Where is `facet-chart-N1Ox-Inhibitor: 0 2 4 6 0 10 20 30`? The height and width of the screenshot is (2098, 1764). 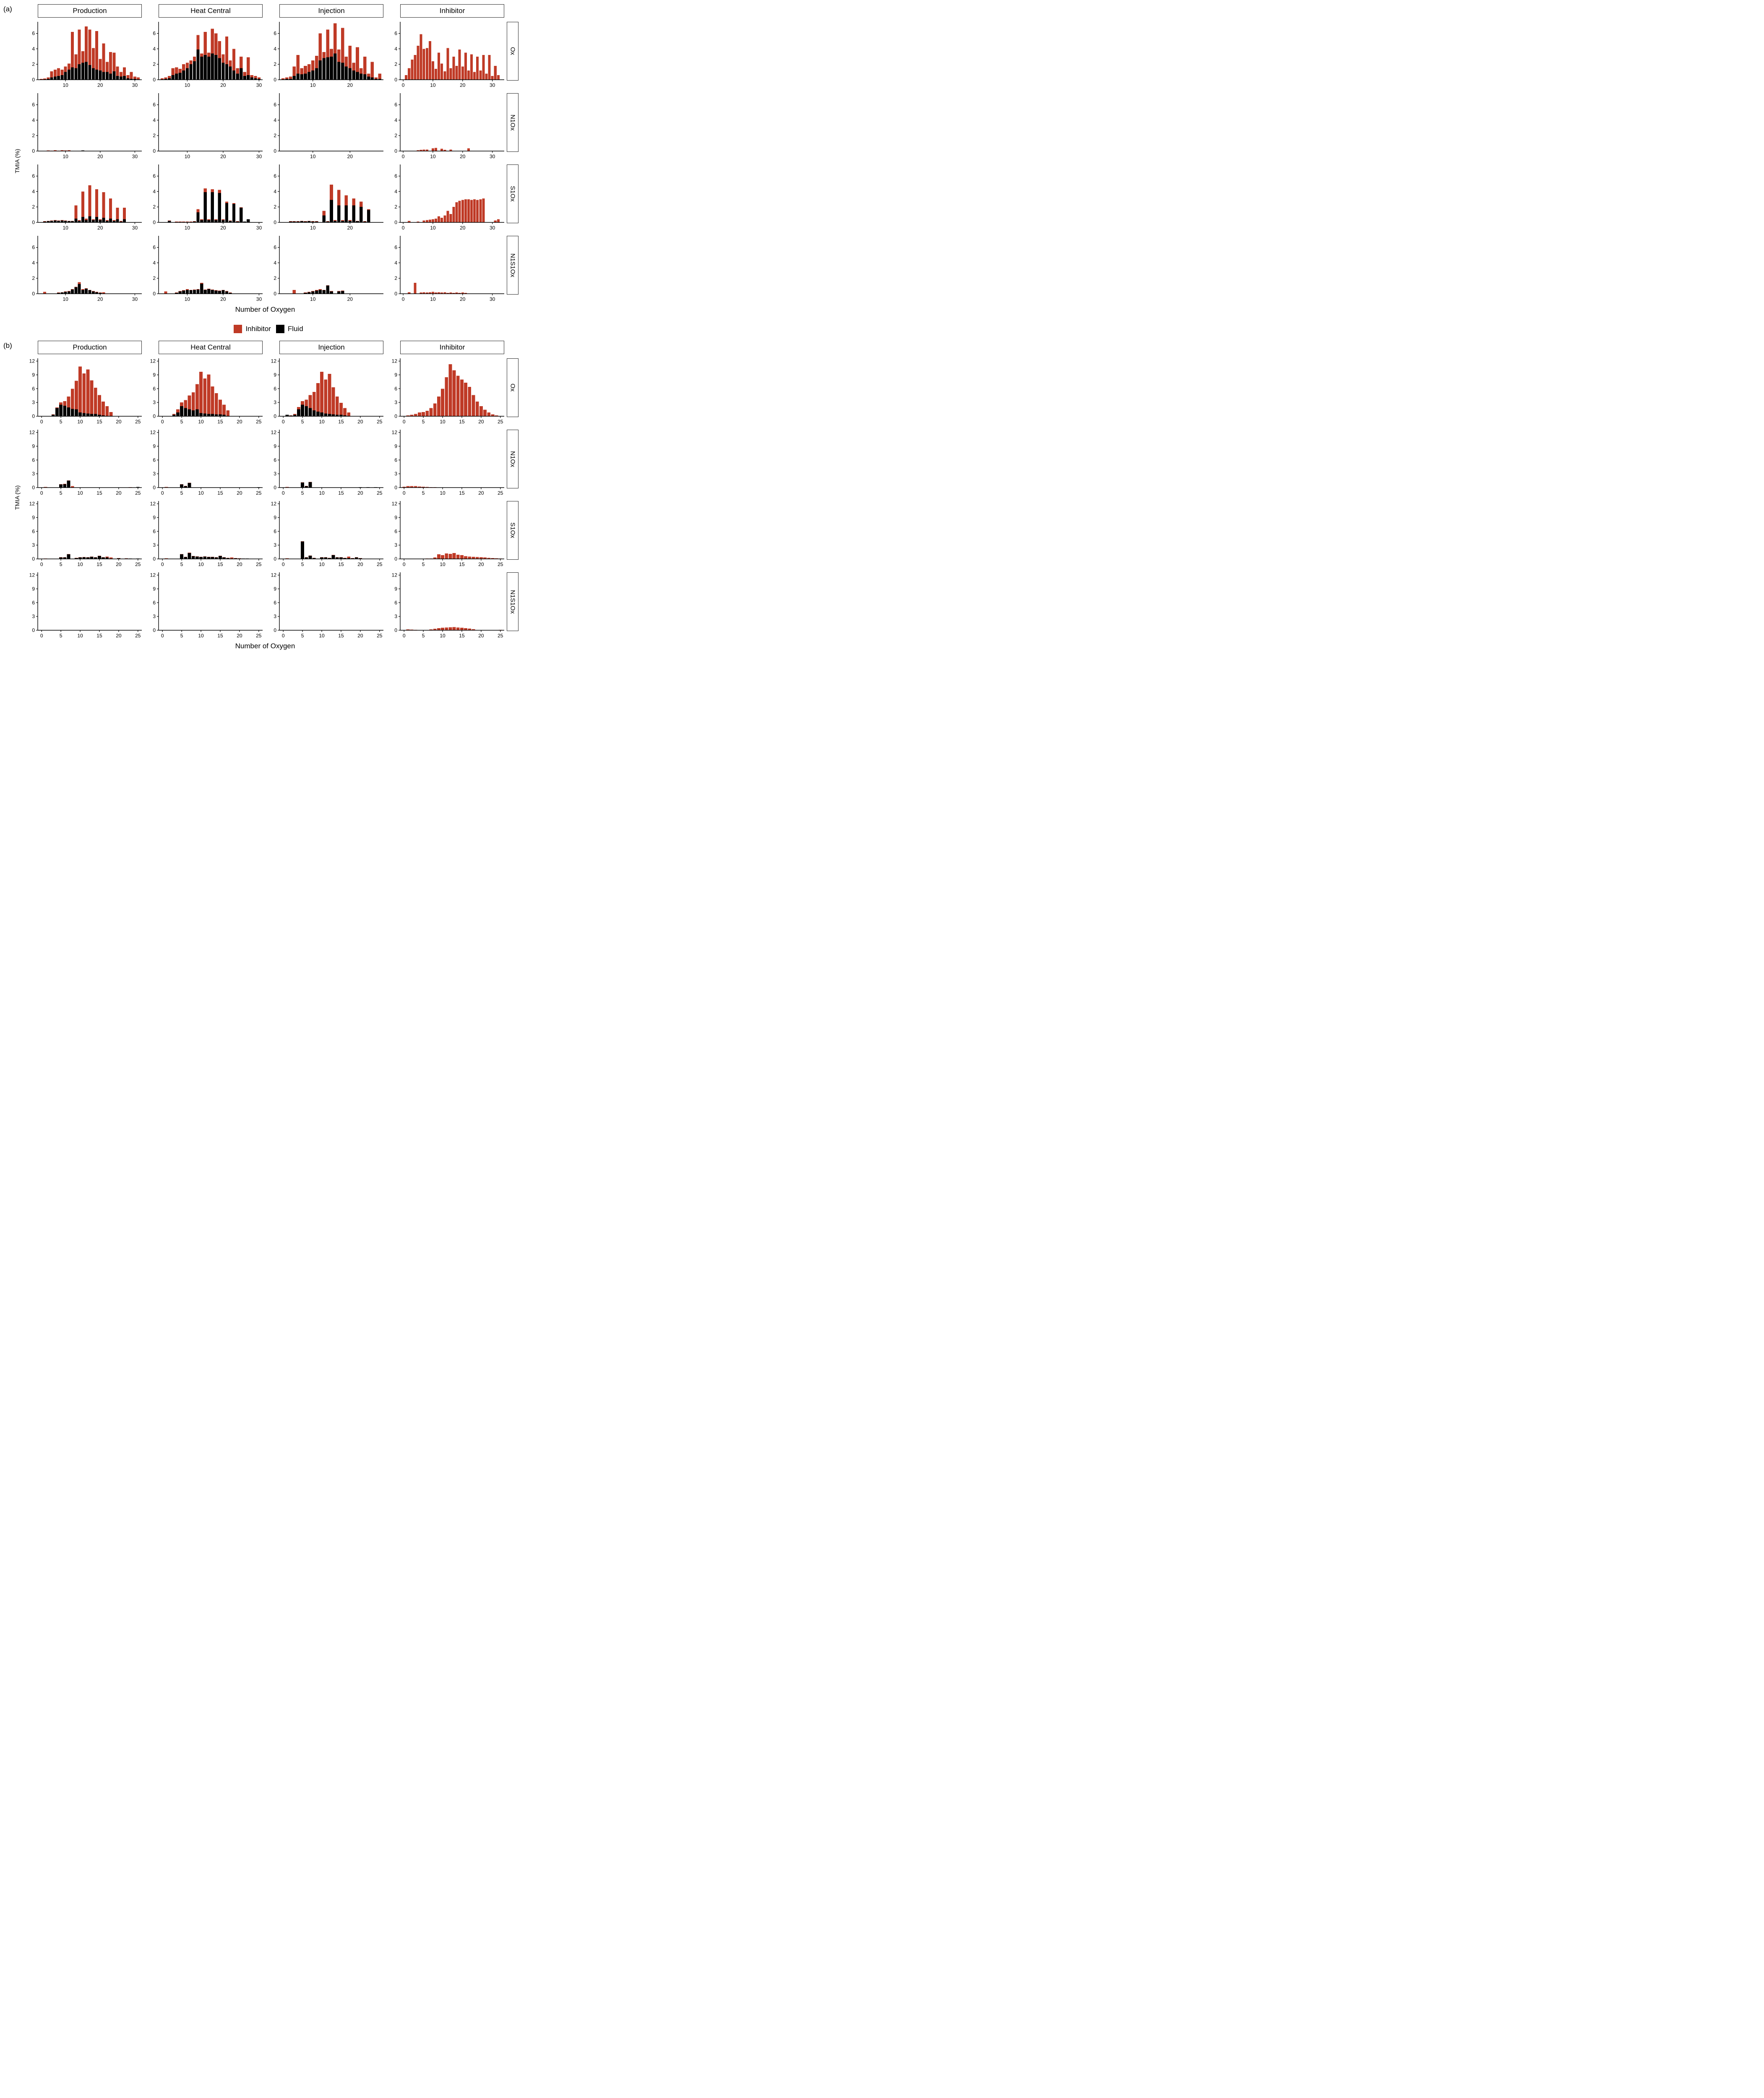
facet-chart-N1Ox-Inhibitor: 0 2 4 6 0 10 20 30 is located at coordinates (449, 126).